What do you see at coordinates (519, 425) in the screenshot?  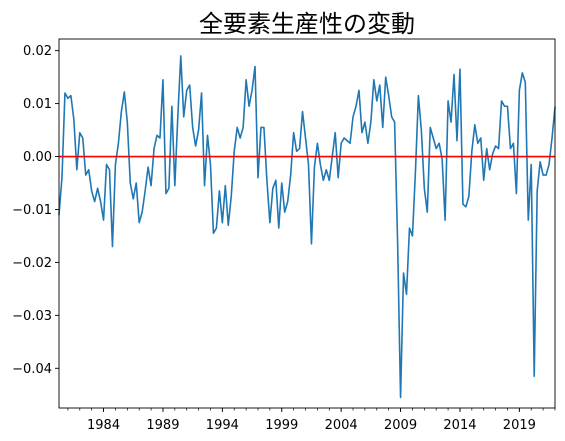 I see `x-tick-label: 2019` at bounding box center [519, 425].